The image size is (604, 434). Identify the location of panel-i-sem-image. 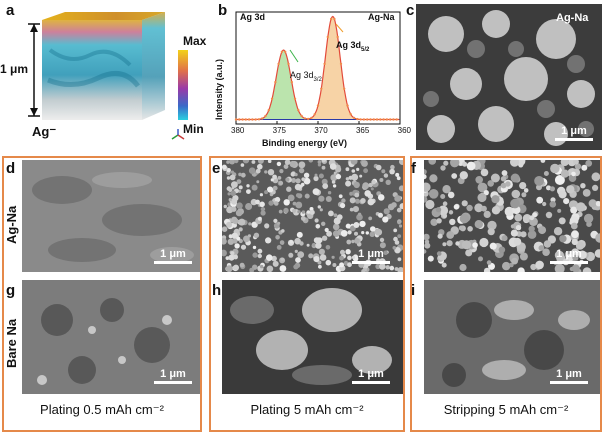
(512, 337).